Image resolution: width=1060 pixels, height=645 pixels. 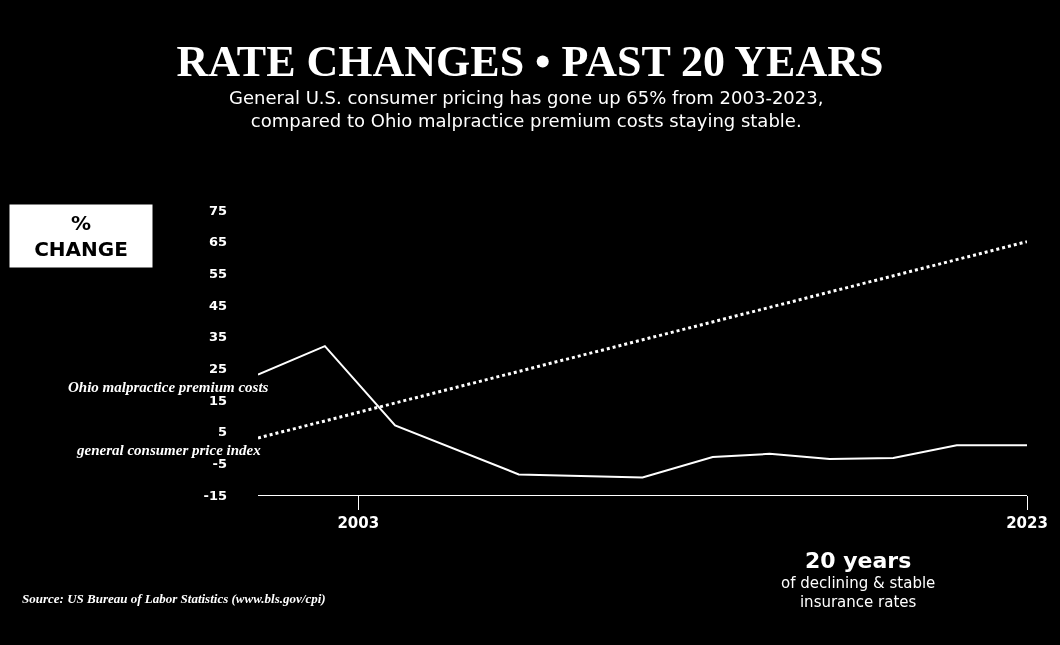 I want to click on series-label: Ohio malpractice premium costs, so click(x=168, y=387).